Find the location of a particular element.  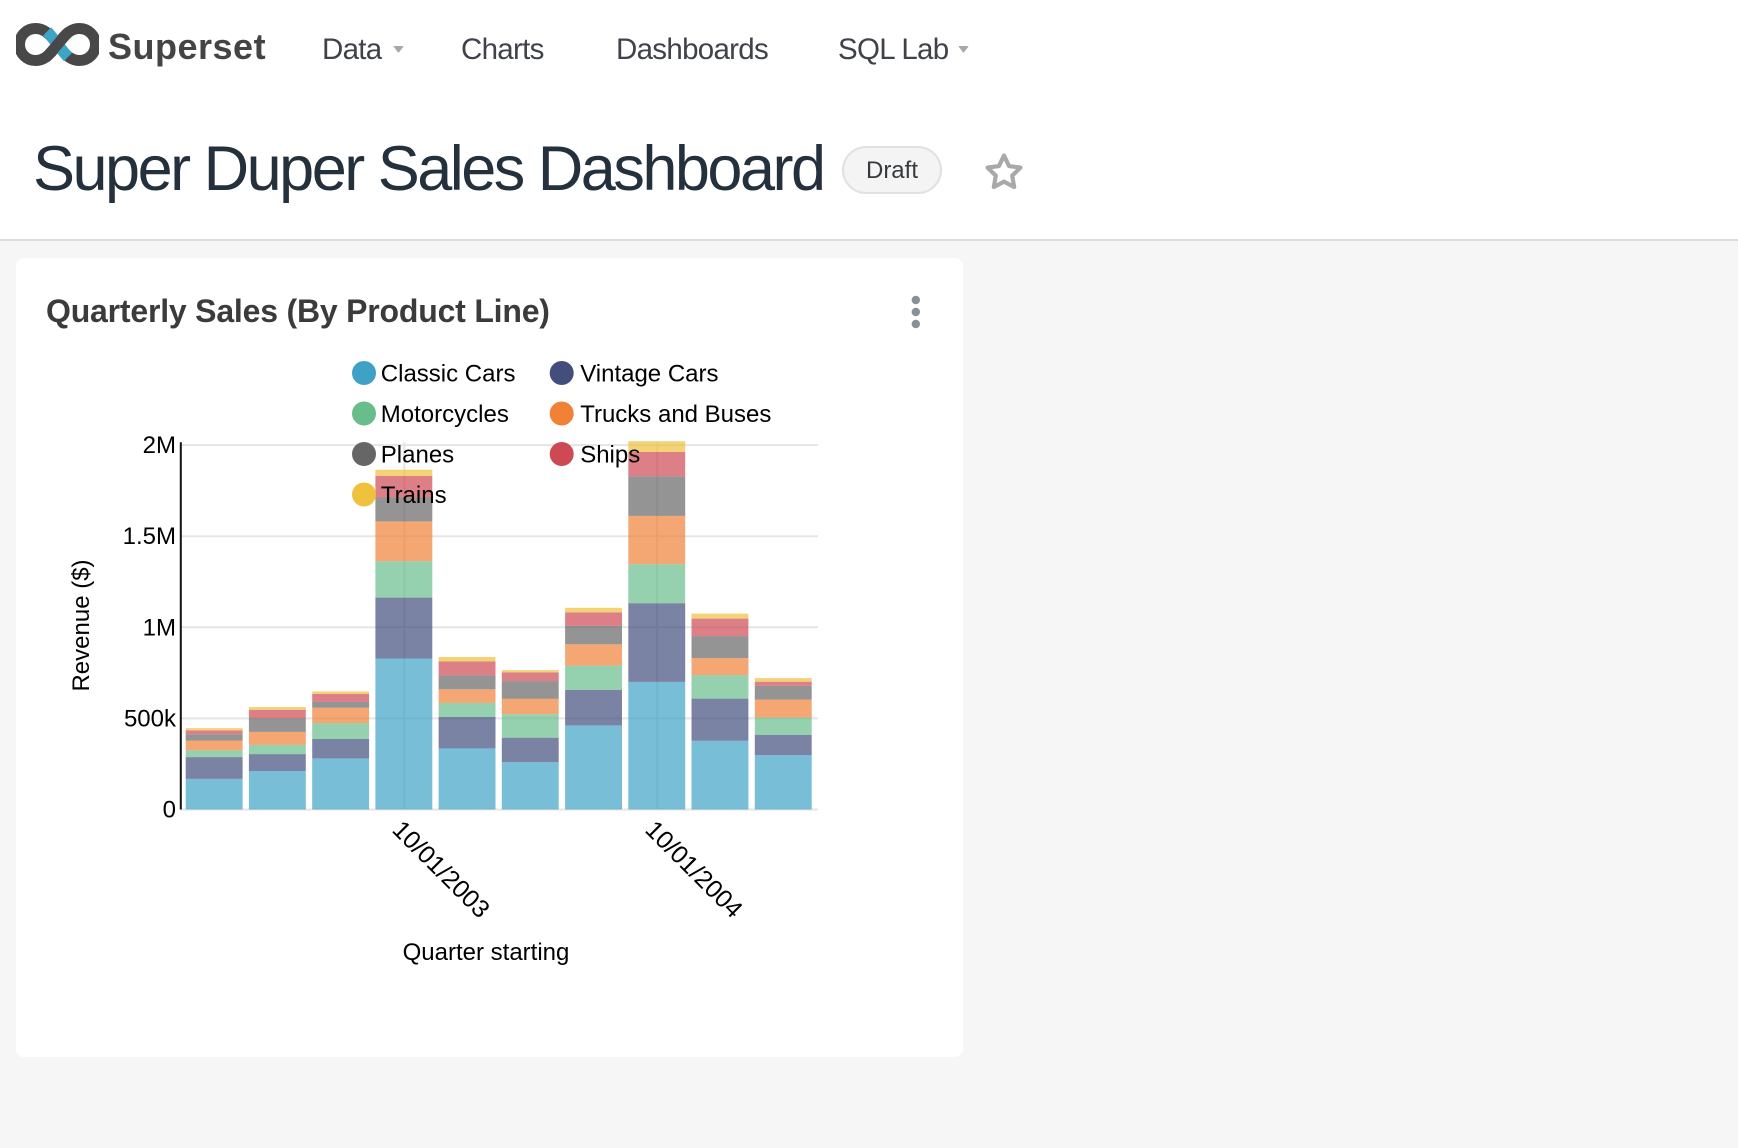

svg-text: Ships is located at coordinates (610, 455).